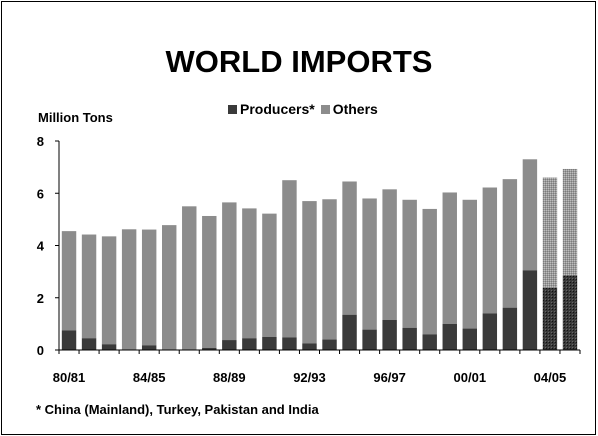 The image size is (598, 436). Describe the element at coordinates (470, 377) in the screenshot. I see `x-tick-label: 00/01` at that location.